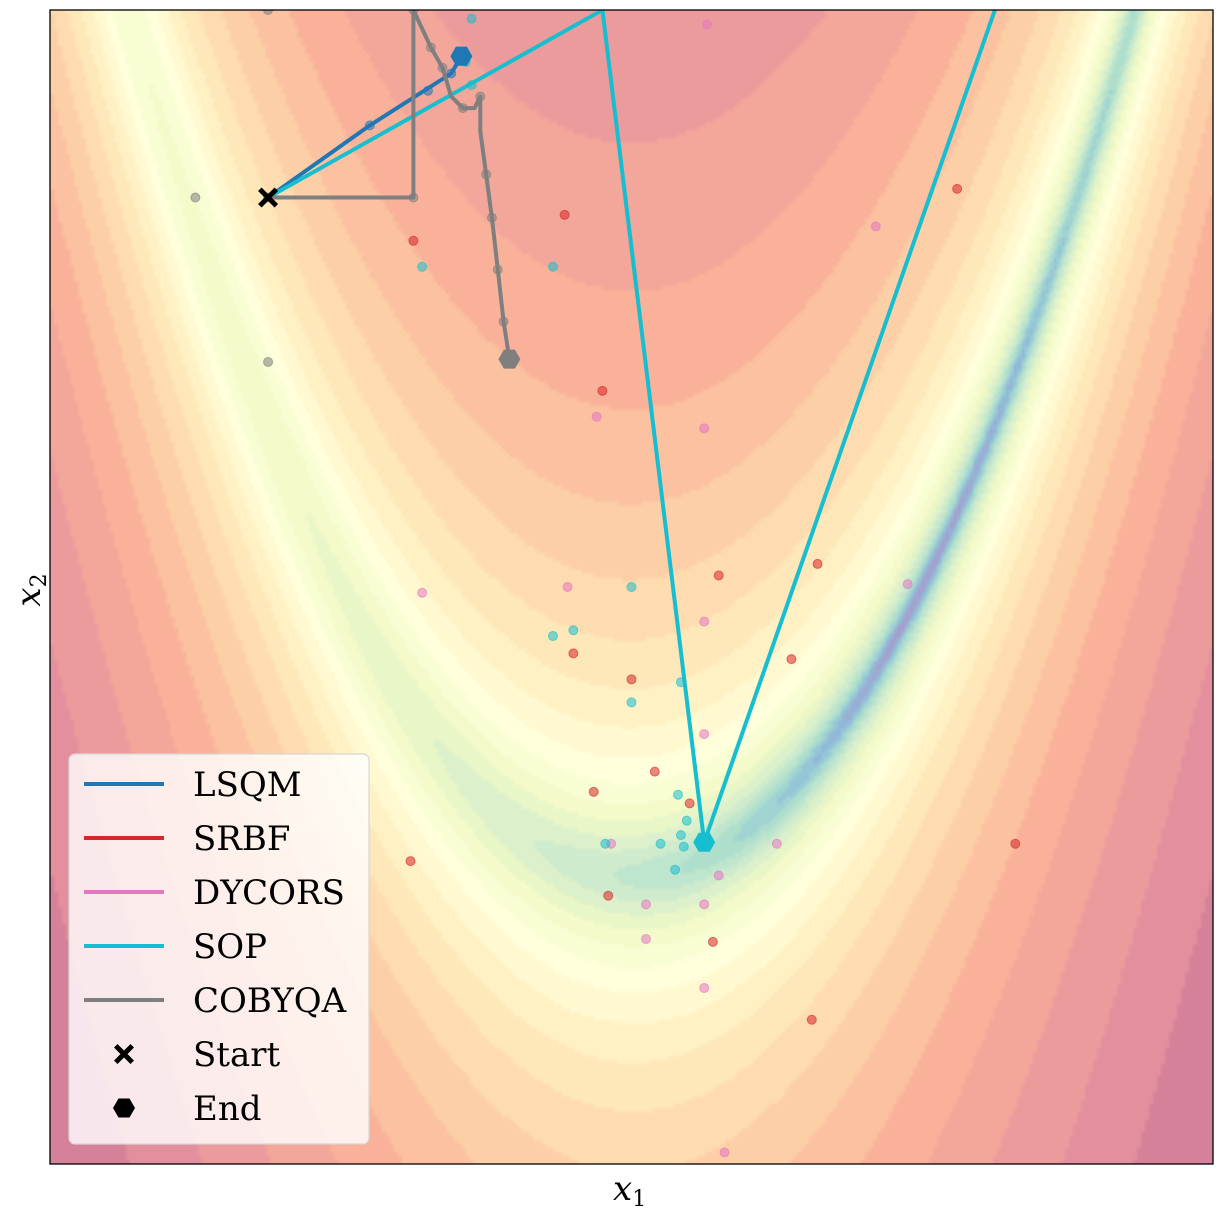  Describe the element at coordinates (124, 1108) in the screenshot. I see `legend-end-marker-icon` at that location.